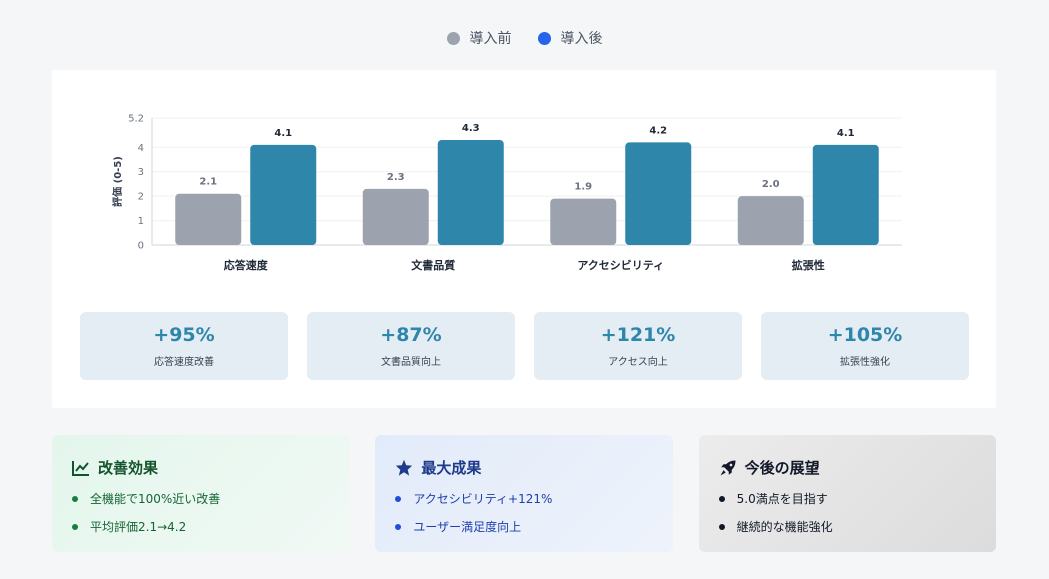 The image size is (1049, 579). I want to click on y-tick-label: 2, so click(141, 197).